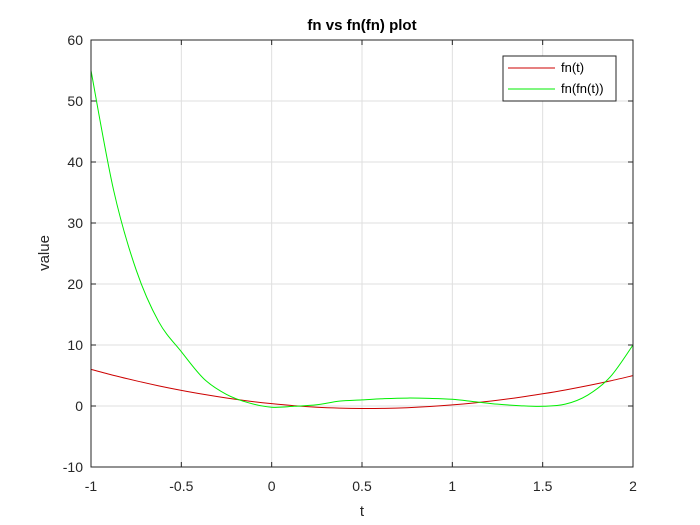 The width and height of the screenshot is (700, 525). I want to click on x-tick-label: 1, so click(452, 486).